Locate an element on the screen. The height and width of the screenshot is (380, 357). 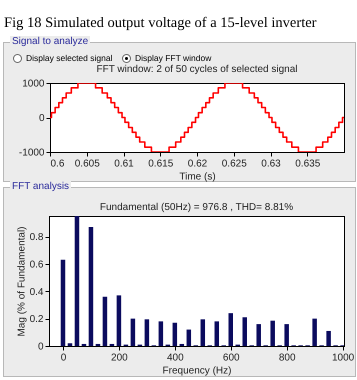
x-tick-label: 0.615 is located at coordinates (161, 164).